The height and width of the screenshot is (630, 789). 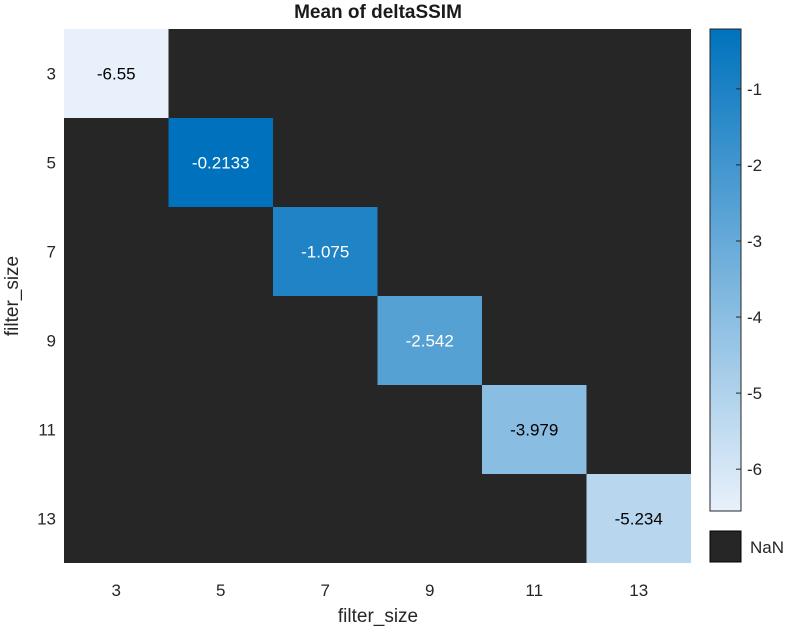 What do you see at coordinates (47, 430) in the screenshot?
I see `y-tick-label: 11` at bounding box center [47, 430].